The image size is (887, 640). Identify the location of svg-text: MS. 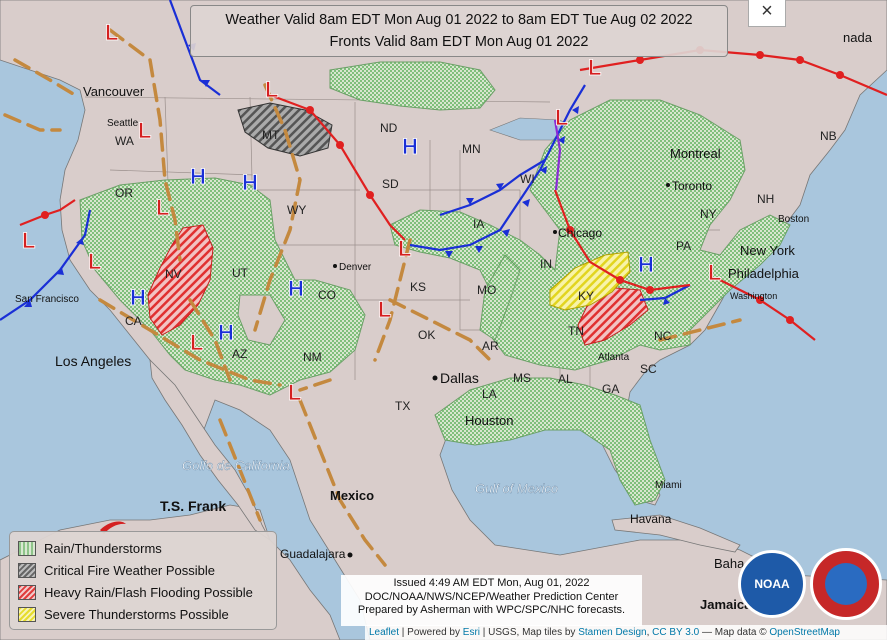
(522, 378).